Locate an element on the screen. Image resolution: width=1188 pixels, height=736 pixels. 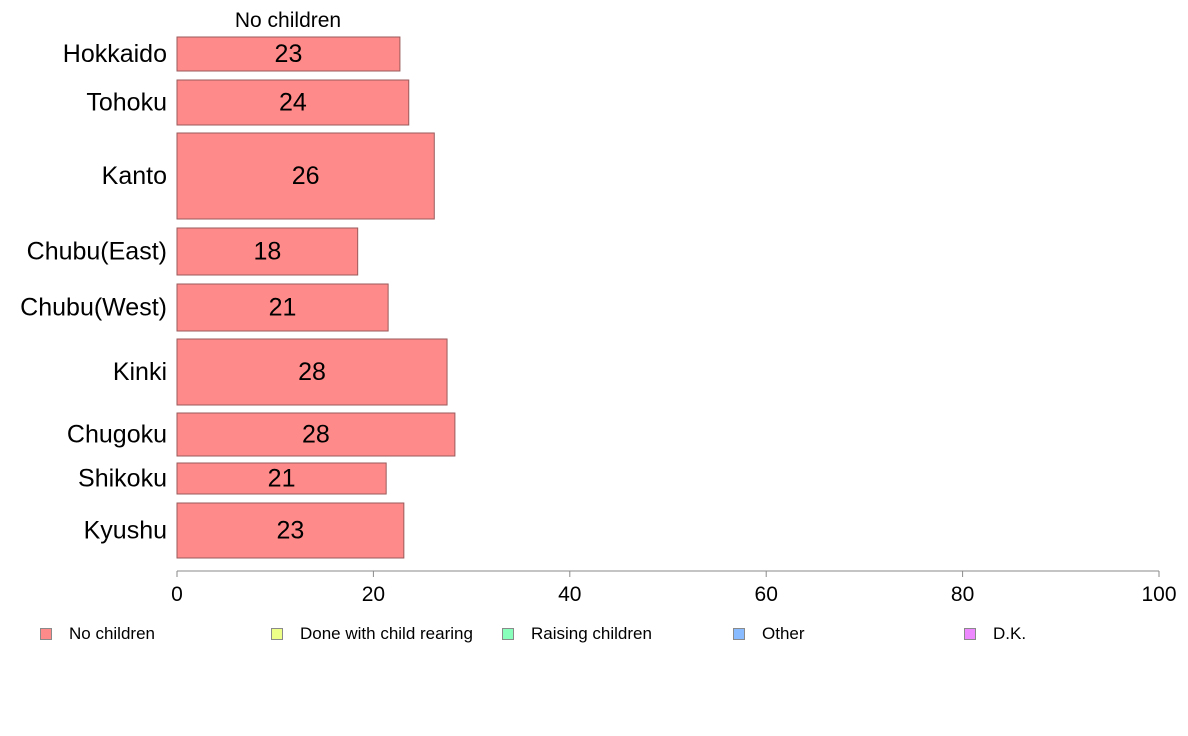
x-tick-label: 0 is located at coordinates (177, 594).